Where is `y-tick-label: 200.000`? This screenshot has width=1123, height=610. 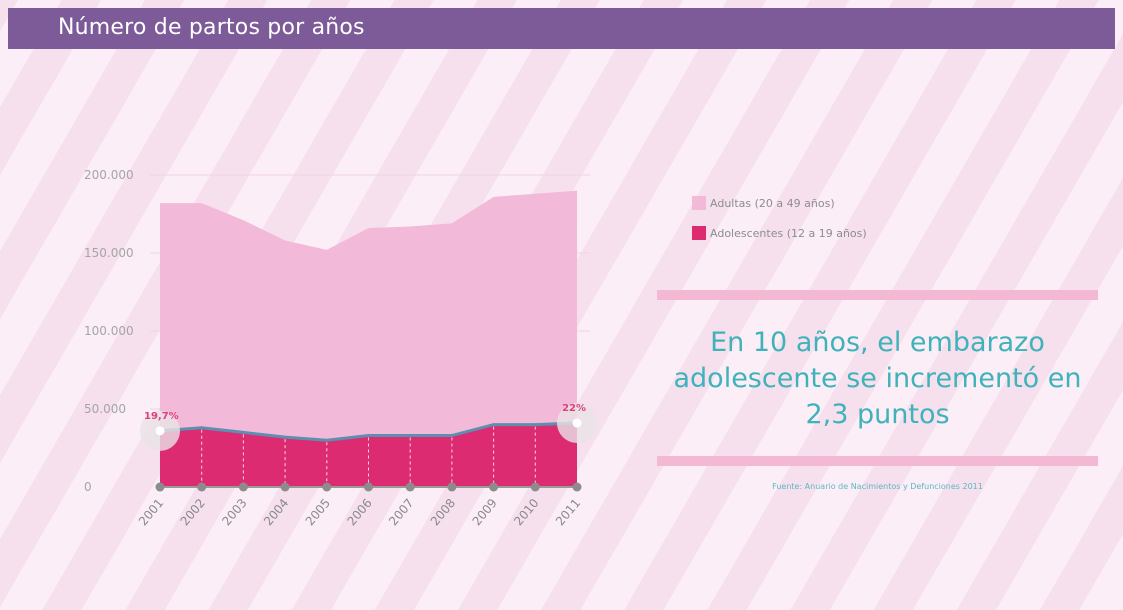
y-tick-label: 200.000 is located at coordinates (109, 175).